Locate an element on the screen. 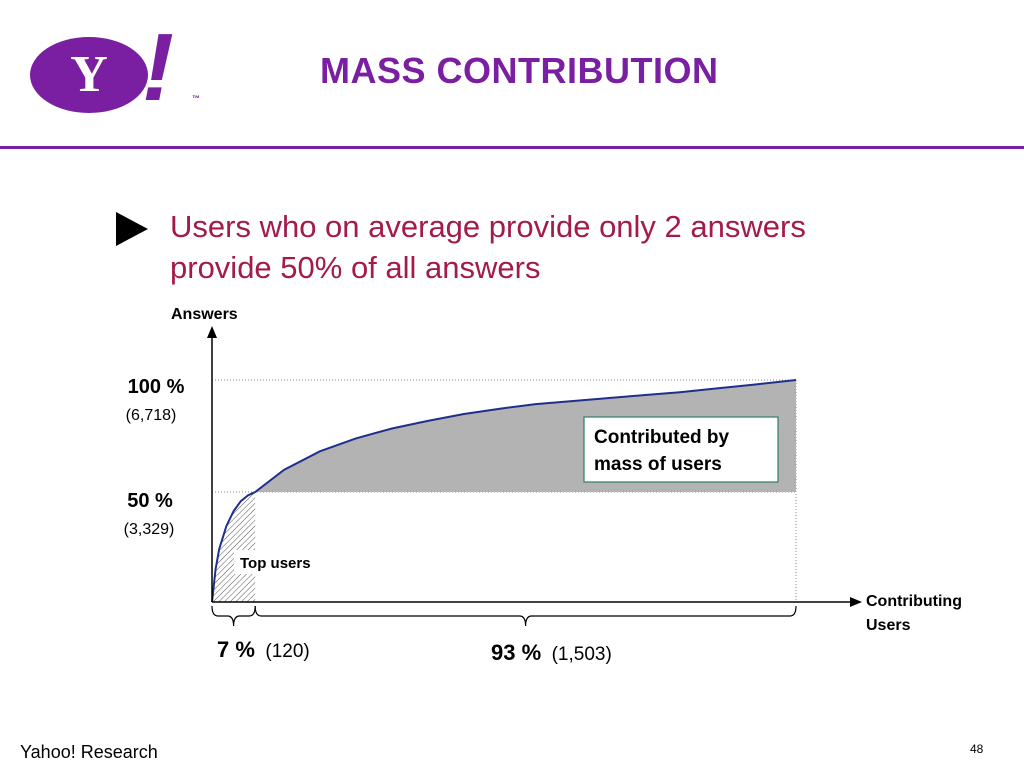 This screenshot has width=1024, height=768. page-number: 48 is located at coordinates (977, 749).